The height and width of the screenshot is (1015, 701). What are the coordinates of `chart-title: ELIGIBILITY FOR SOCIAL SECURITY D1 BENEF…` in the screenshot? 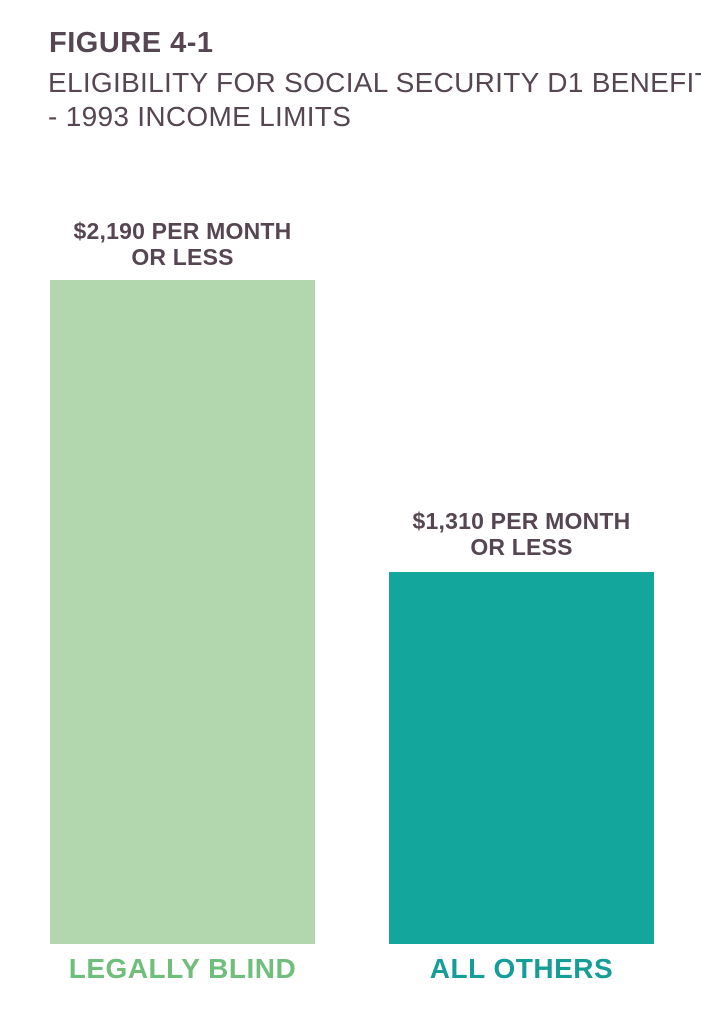 It's located at (374, 100).